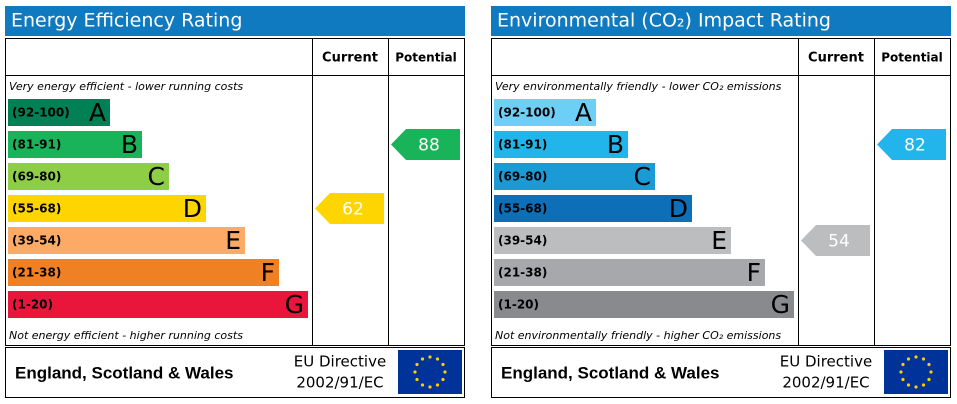  I want to click on current-value: 62, so click(353, 210).